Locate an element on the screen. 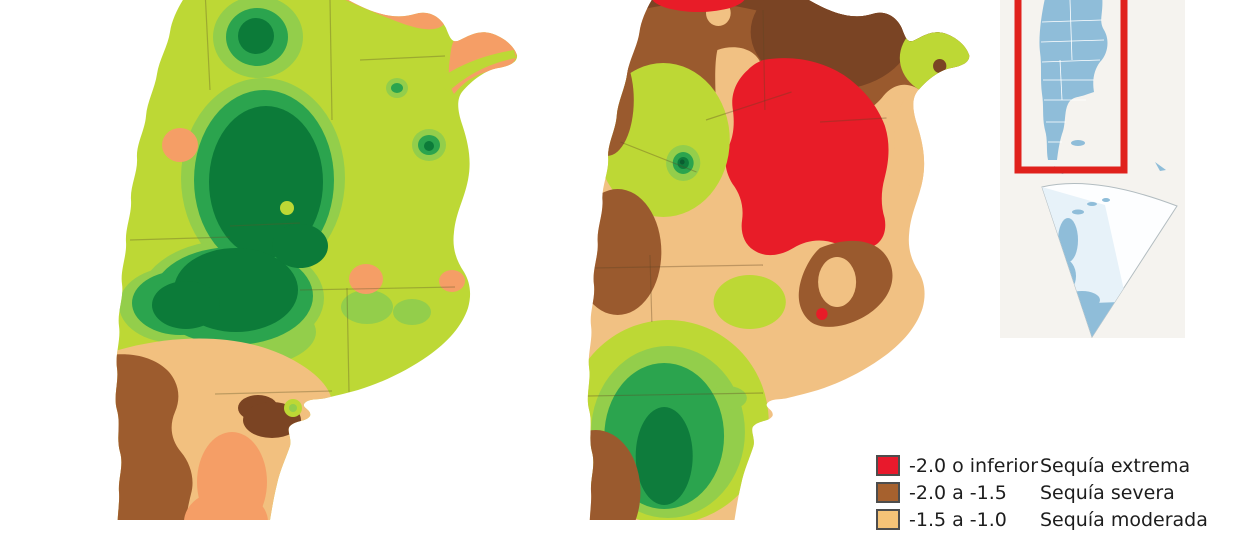  legend-row-extreme: -2.0 o inferior Sequía extrema is located at coordinates (1042, 465).